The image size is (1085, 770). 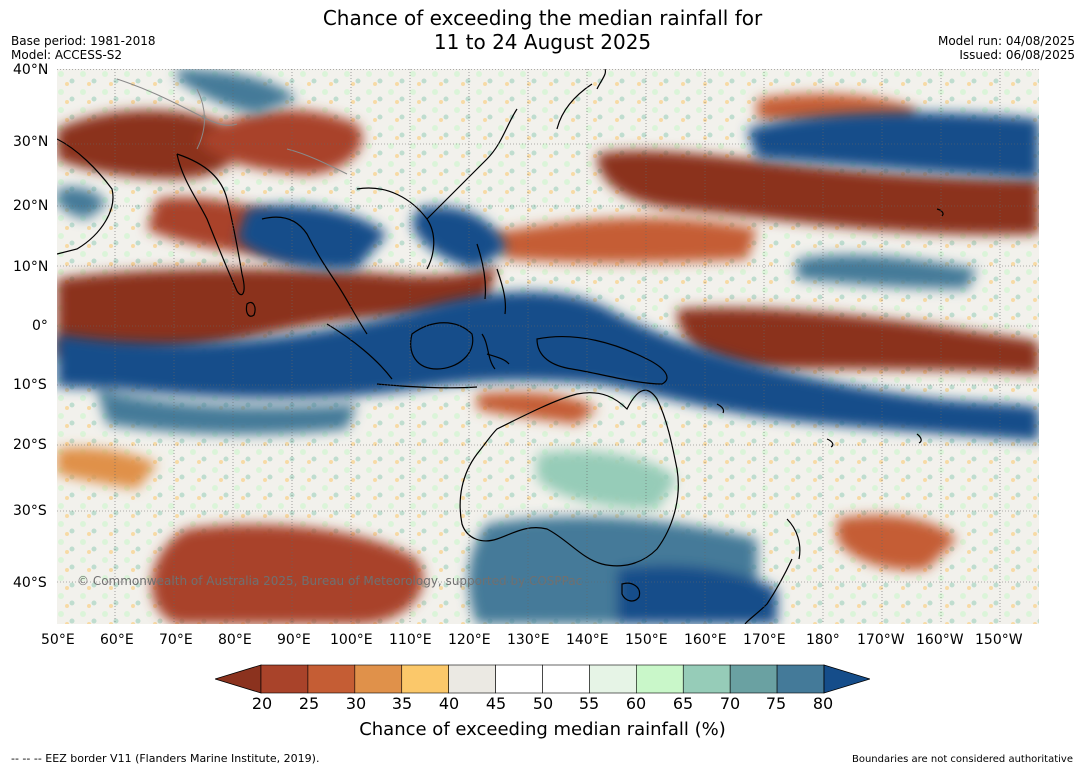 I want to click on colorbar, so click(x=542, y=679).